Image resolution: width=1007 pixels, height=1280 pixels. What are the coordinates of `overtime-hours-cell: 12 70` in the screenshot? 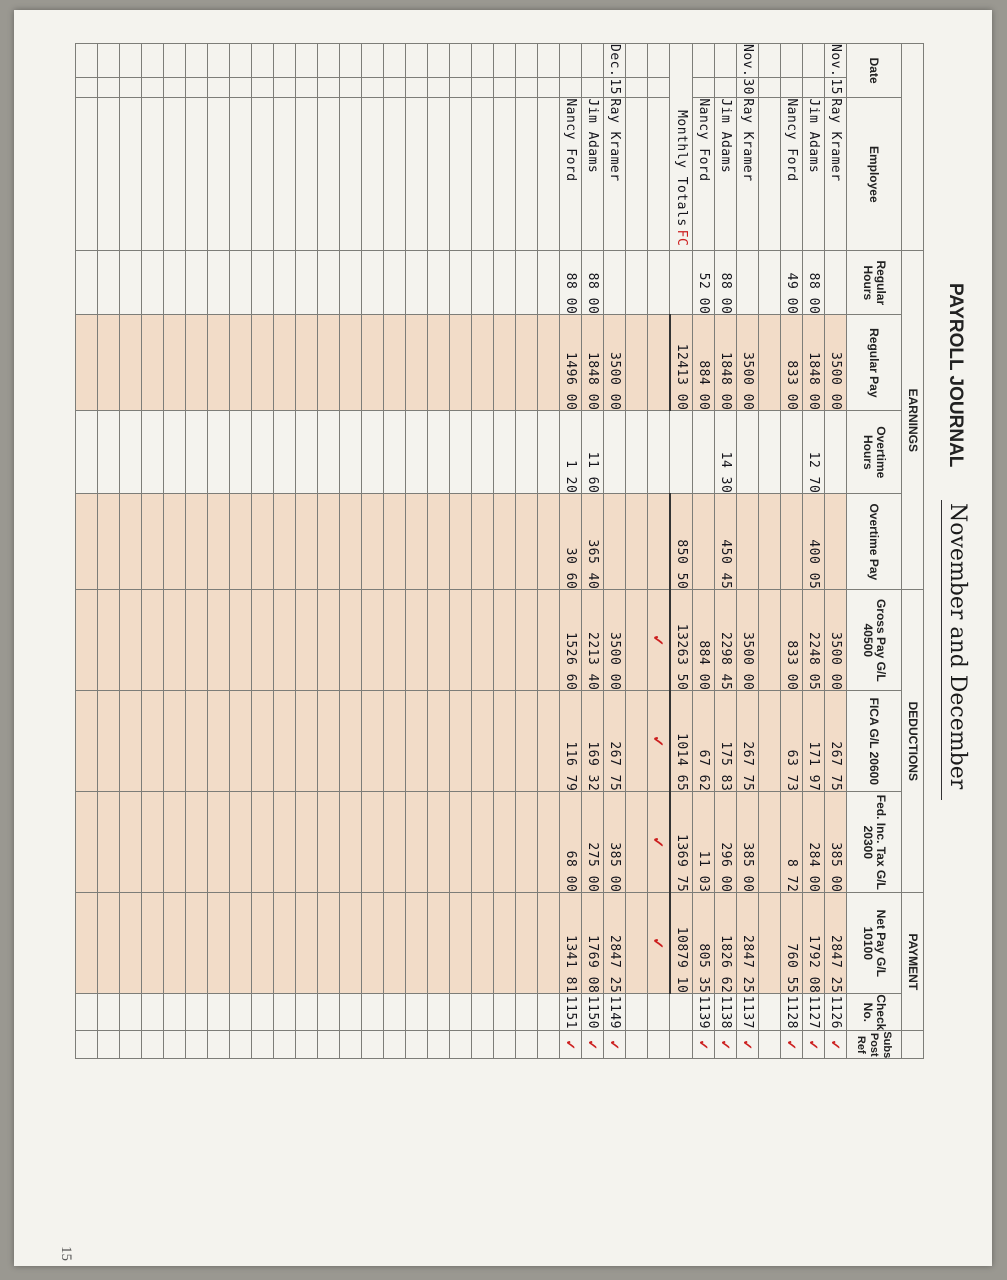 It's located at (813, 452).